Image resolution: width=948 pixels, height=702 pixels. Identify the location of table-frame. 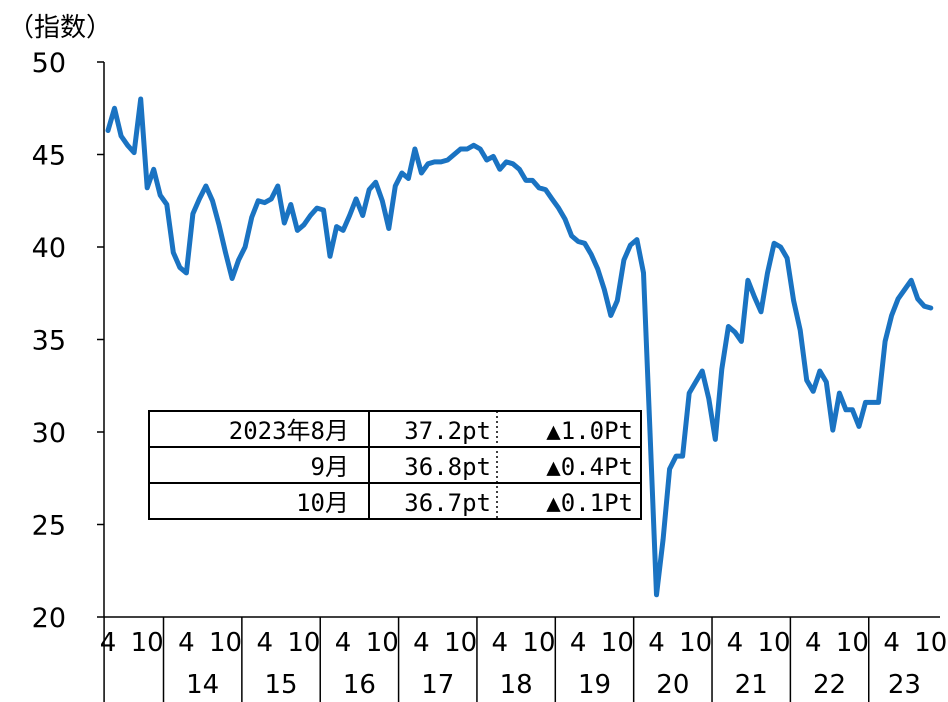
(395, 465).